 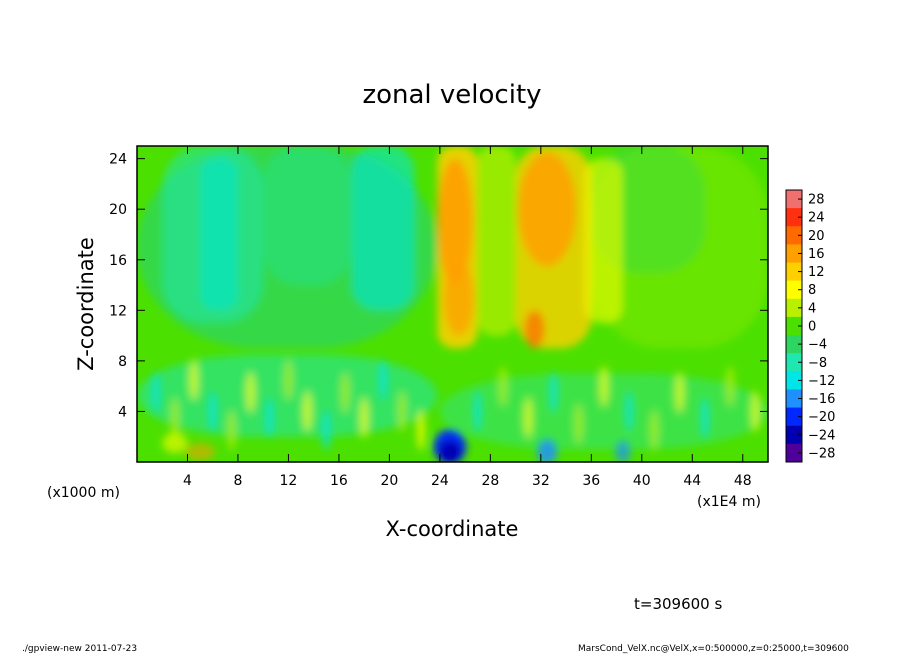 I want to click on colorbar-label: −20, so click(x=821, y=417).